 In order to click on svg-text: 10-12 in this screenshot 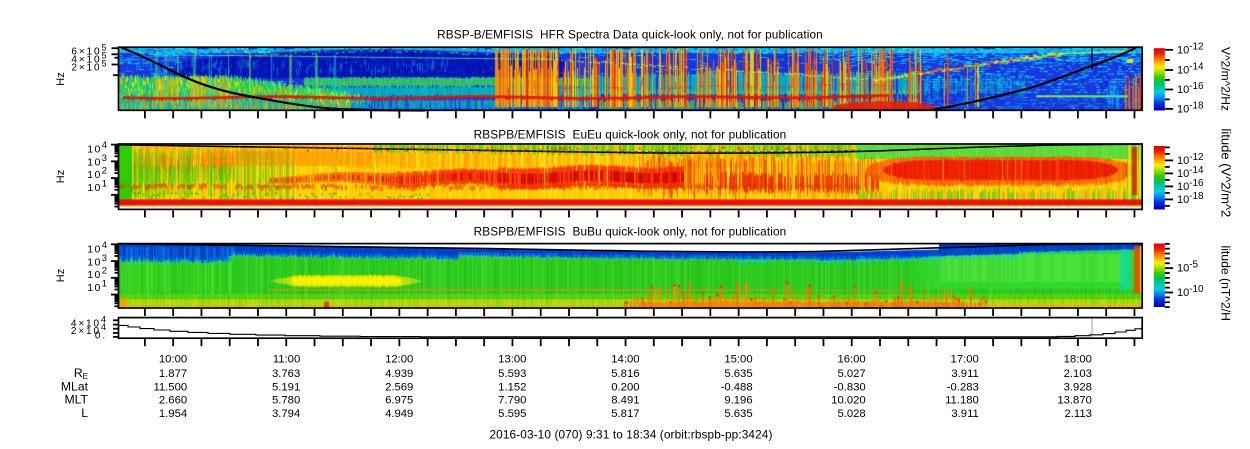, I will do `click(1190, 48)`.